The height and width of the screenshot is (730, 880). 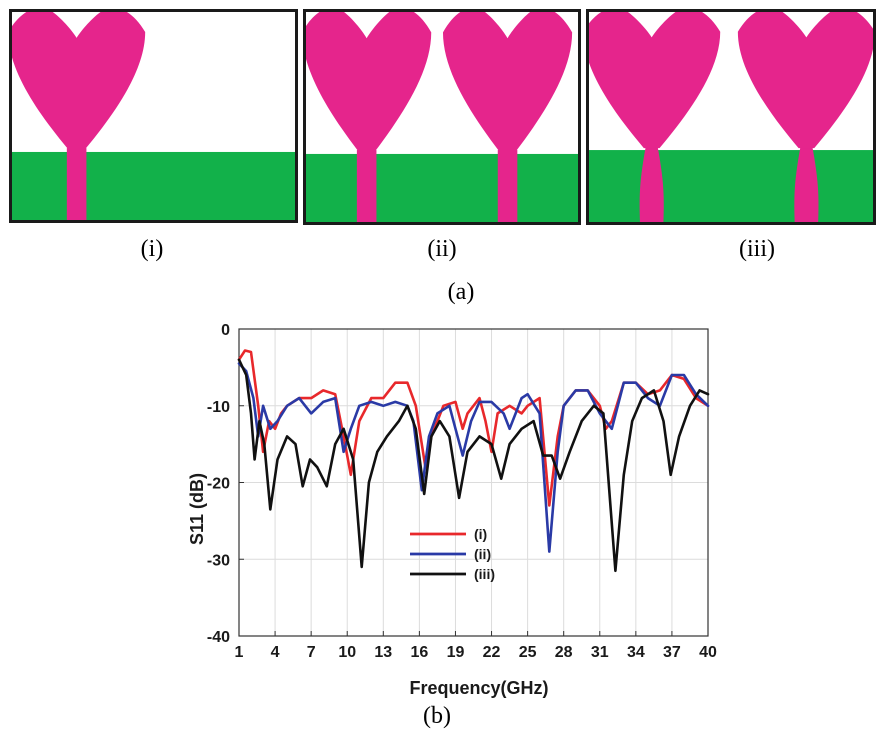 I want to click on panel-caption-iii: (iii), so click(x=757, y=249).